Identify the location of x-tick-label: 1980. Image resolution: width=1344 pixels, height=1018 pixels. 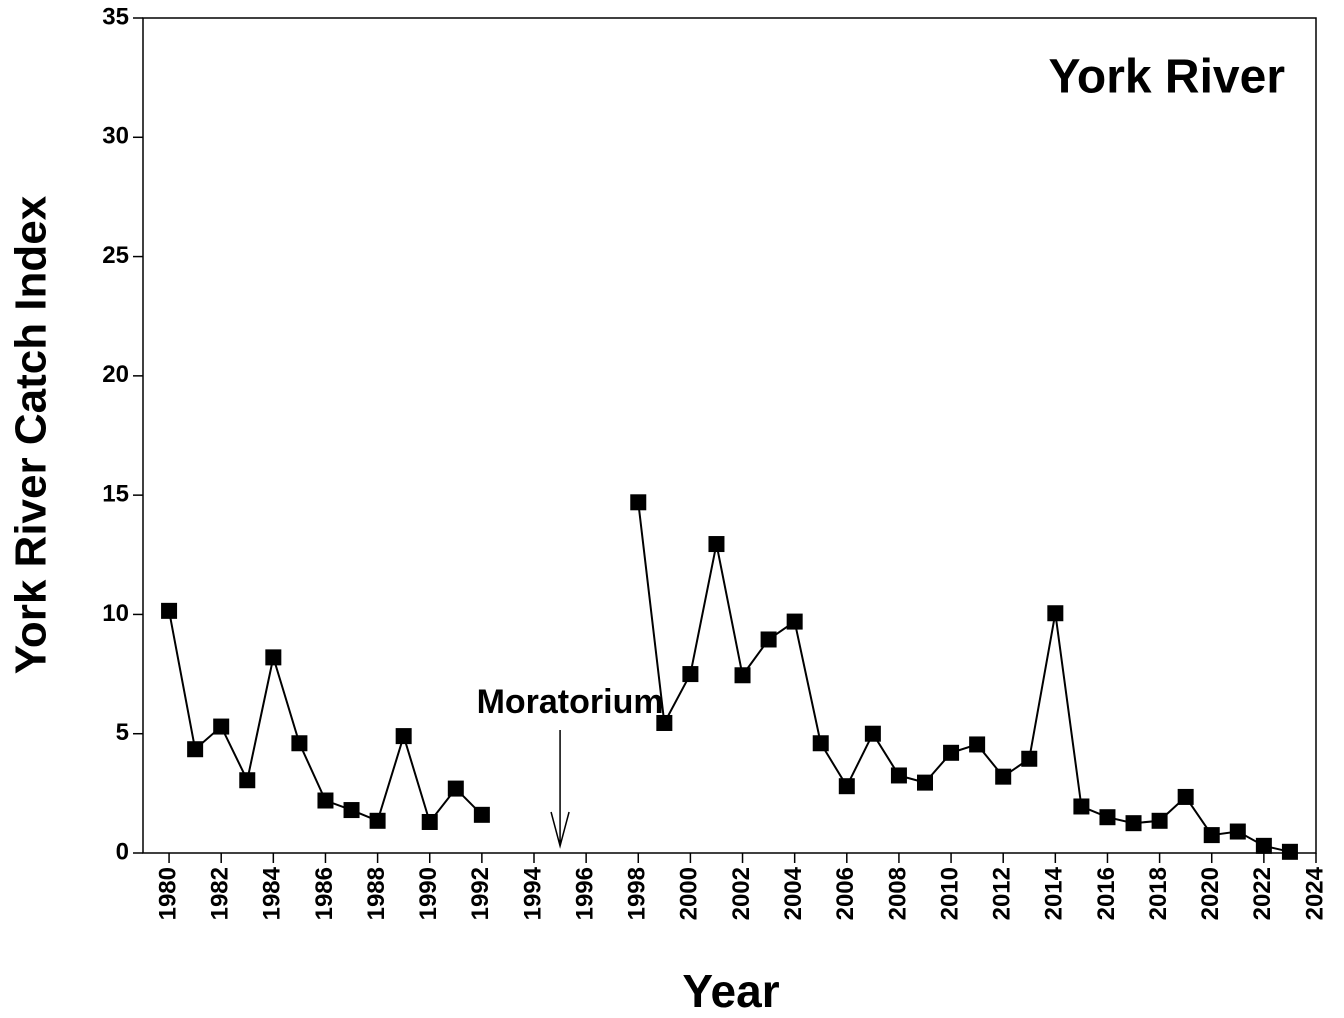
(167, 893).